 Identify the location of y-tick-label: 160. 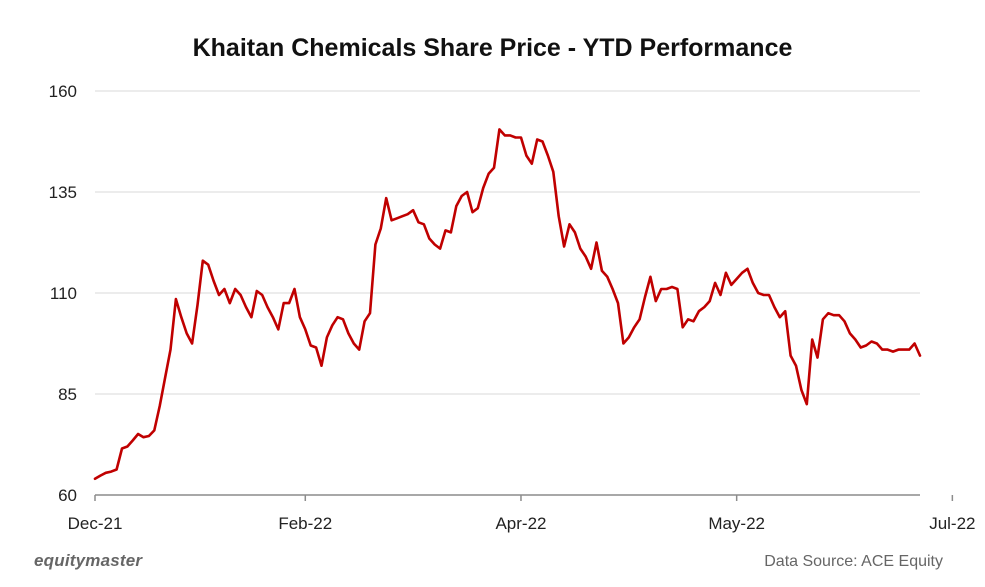
(63, 91).